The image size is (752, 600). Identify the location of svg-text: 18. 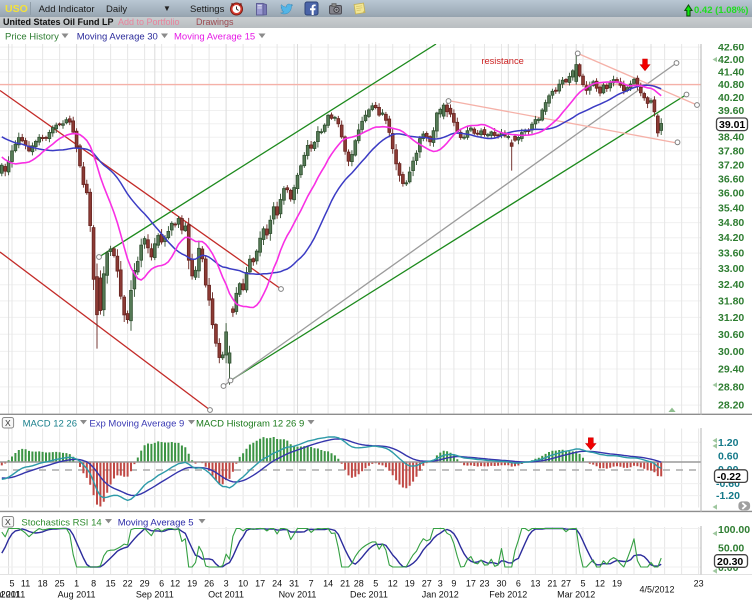
(43, 584).